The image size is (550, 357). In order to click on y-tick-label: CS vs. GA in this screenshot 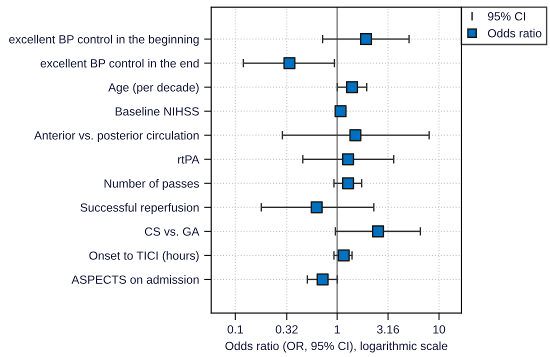, I will do `click(172, 231)`.